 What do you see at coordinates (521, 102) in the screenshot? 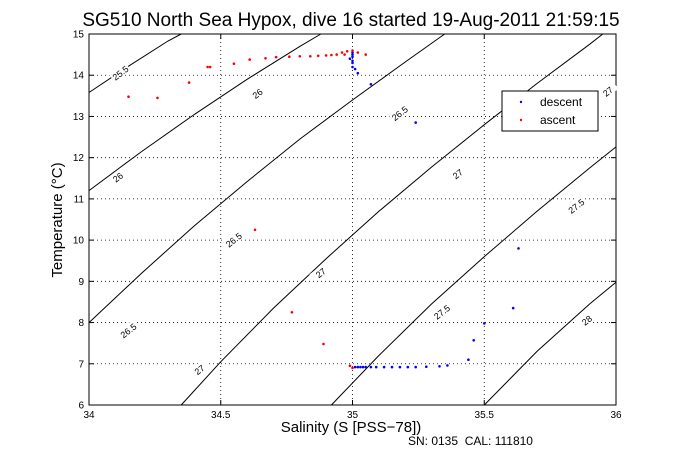
I see `legend-marker-descent` at bounding box center [521, 102].